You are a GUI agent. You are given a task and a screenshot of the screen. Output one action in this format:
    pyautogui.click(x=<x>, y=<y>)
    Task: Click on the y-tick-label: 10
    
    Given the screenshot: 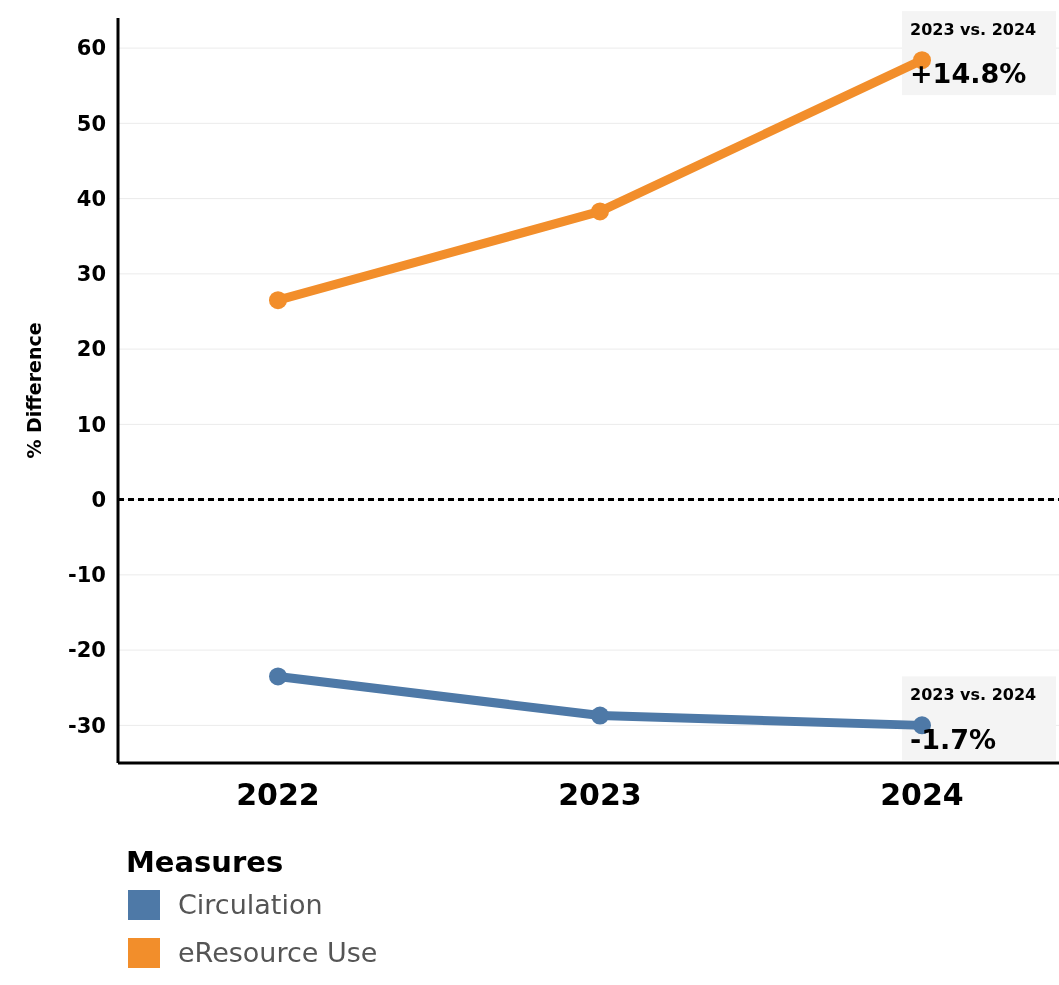 What is the action you would take?
    pyautogui.click(x=91, y=424)
    